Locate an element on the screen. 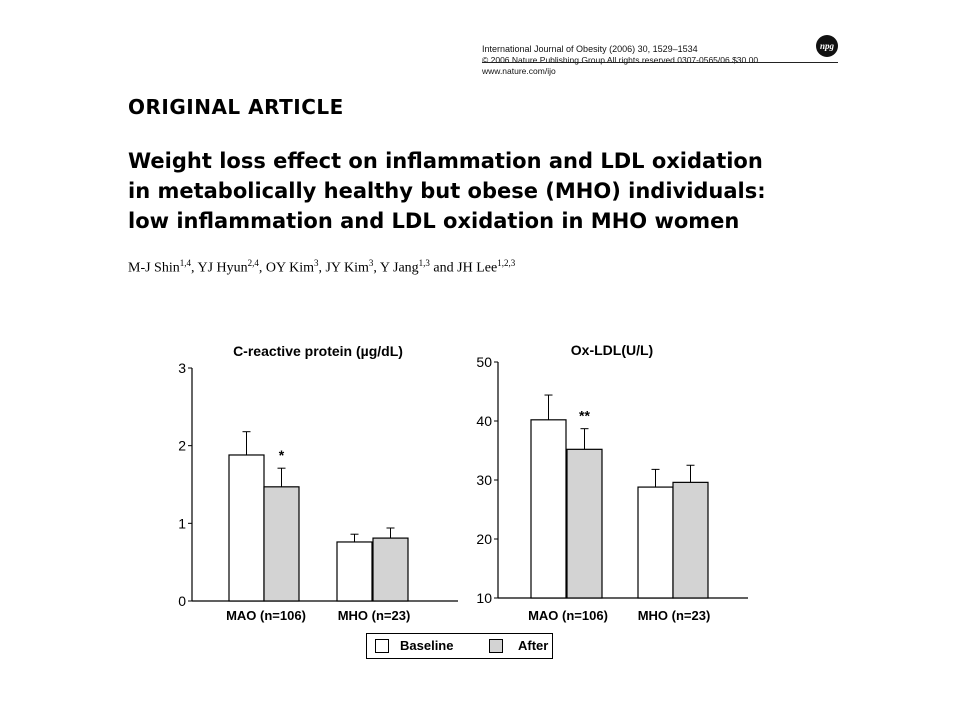 This screenshot has height=720, width=960. author-affiliation: 1,4 is located at coordinates (185, 263).